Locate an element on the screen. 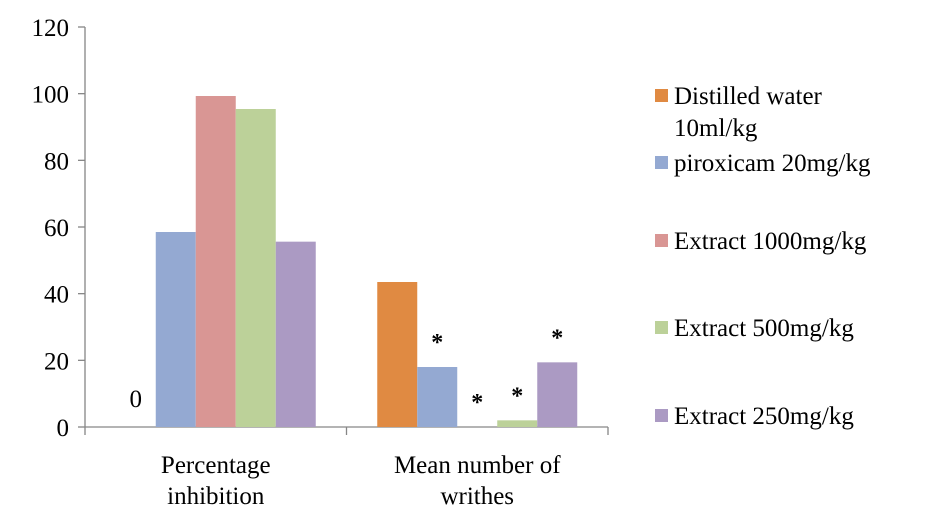  y-tick-label: 20 is located at coordinates (56, 361).